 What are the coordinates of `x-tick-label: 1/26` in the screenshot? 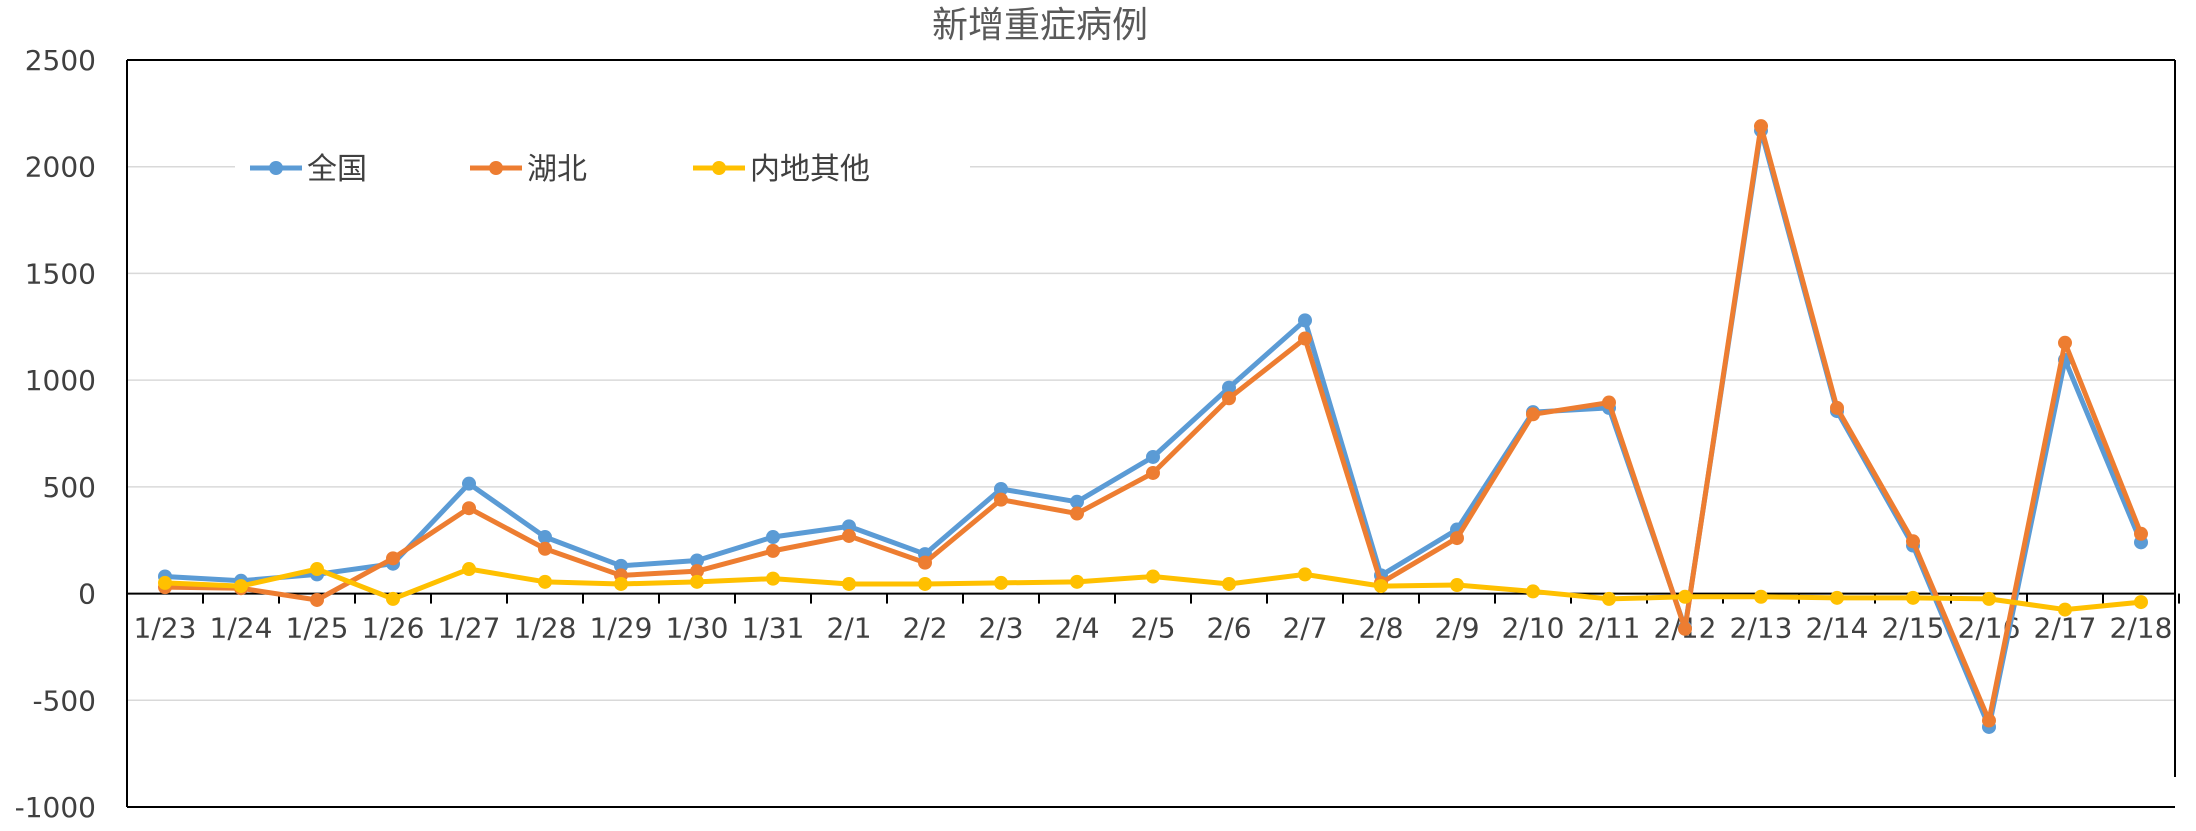 It's located at (393, 628).